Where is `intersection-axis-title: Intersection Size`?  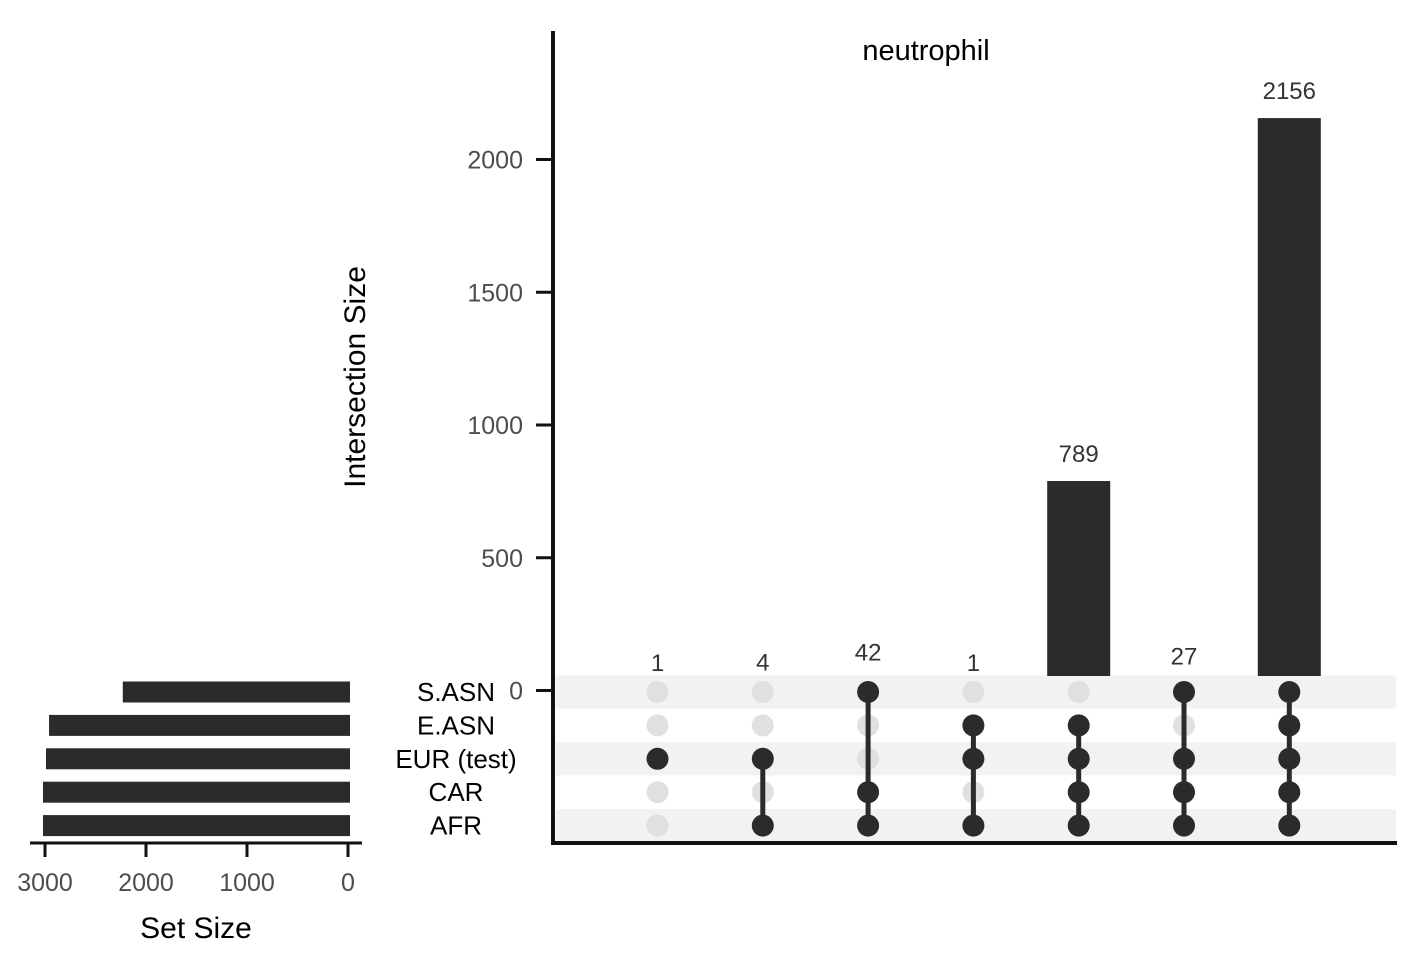
intersection-axis-title: Intersection Size is located at coordinates (355, 377).